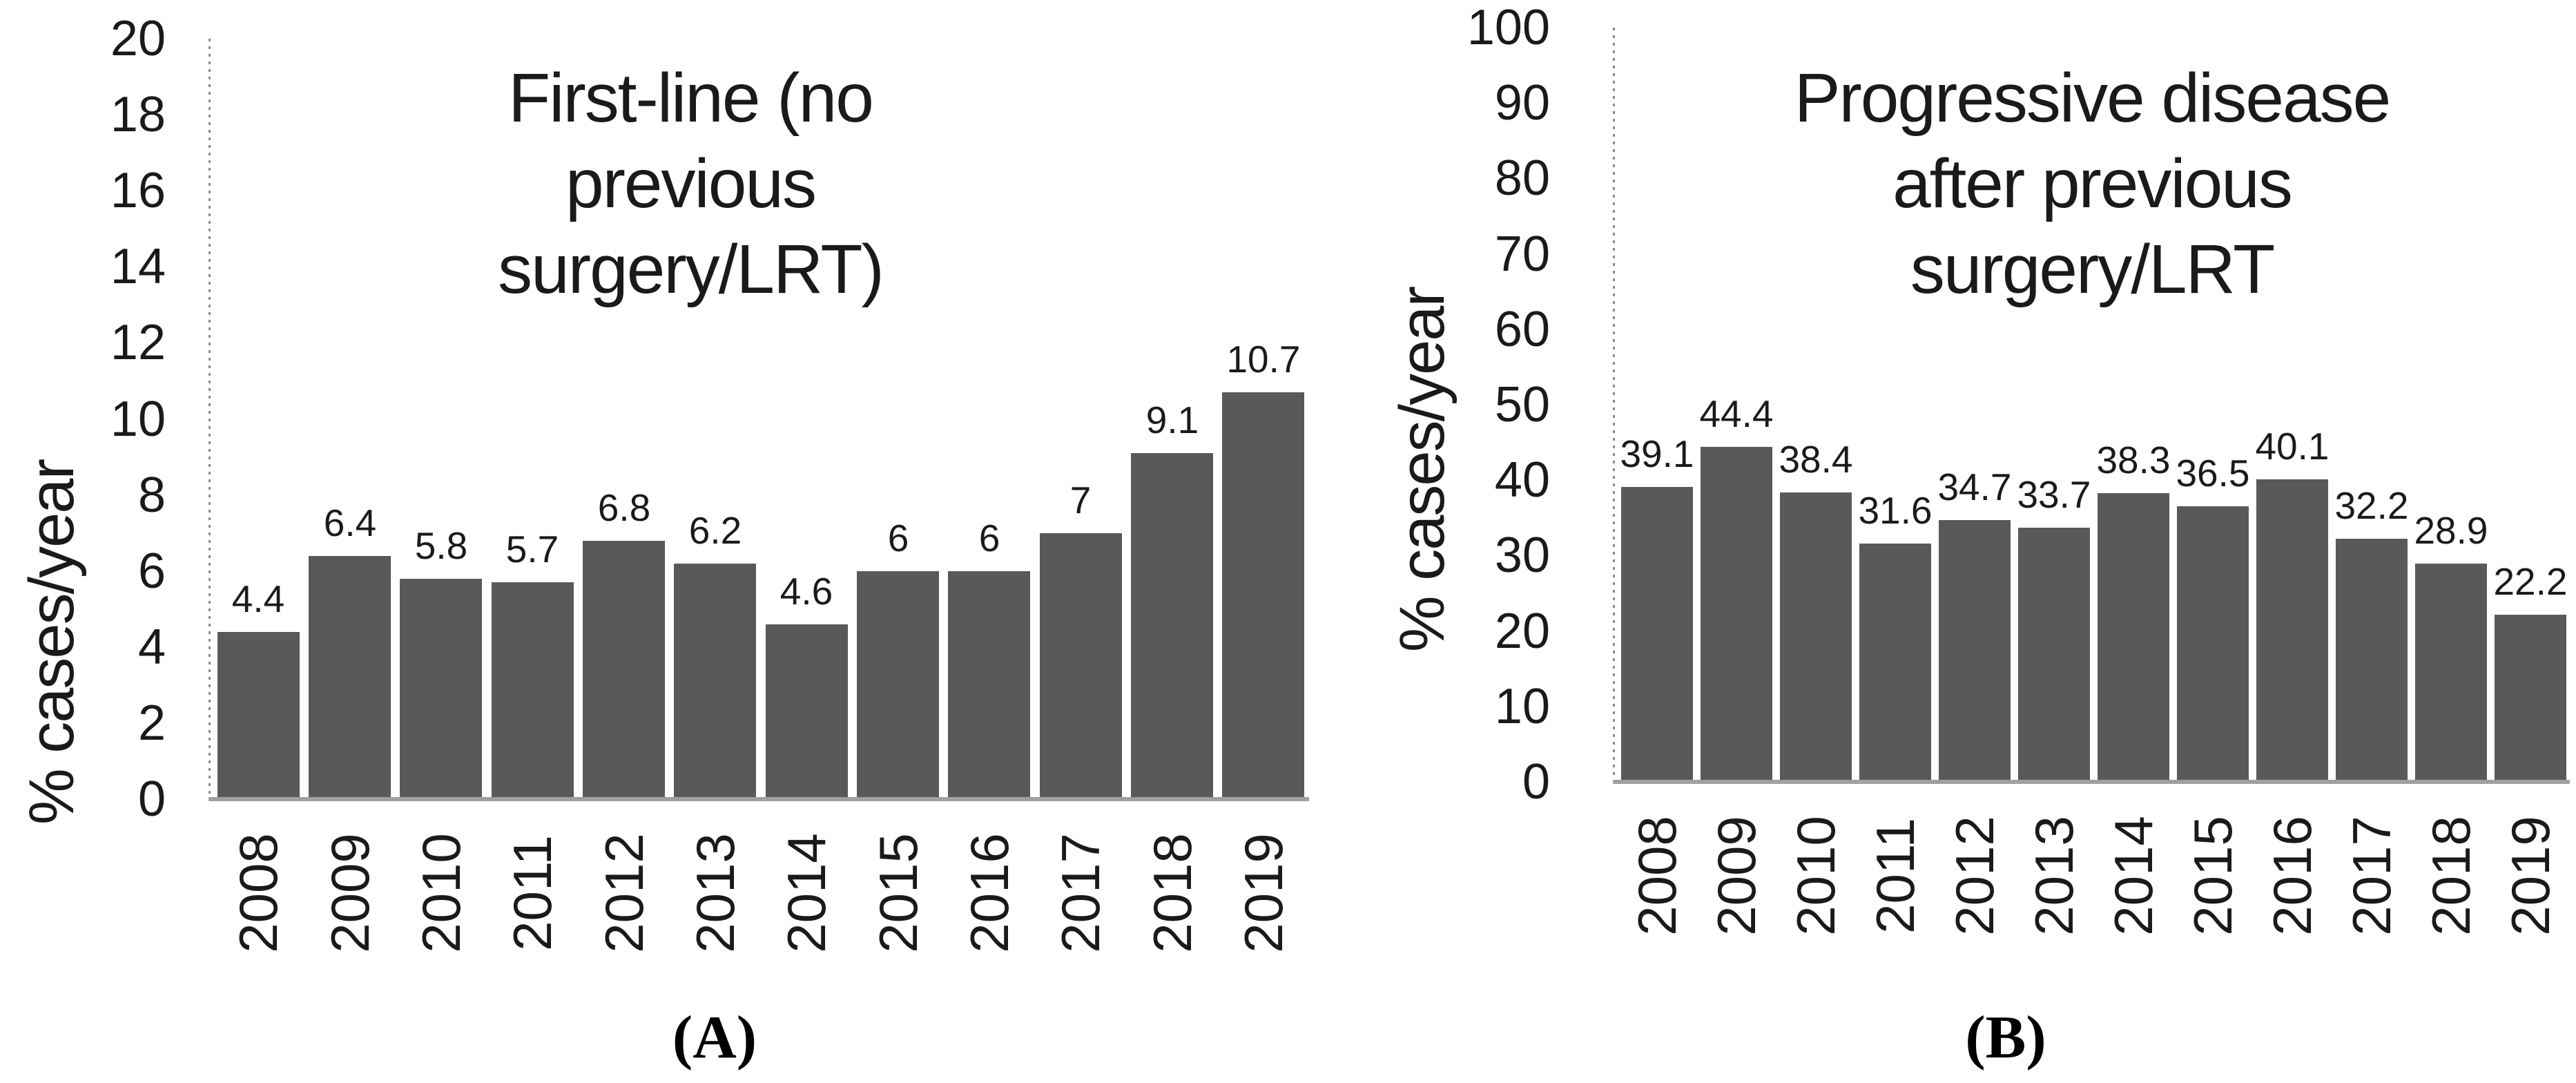 The height and width of the screenshot is (1083, 2576). Describe the element at coordinates (2292, 446) in the screenshot. I see `bar-value-label: 40.1` at that location.